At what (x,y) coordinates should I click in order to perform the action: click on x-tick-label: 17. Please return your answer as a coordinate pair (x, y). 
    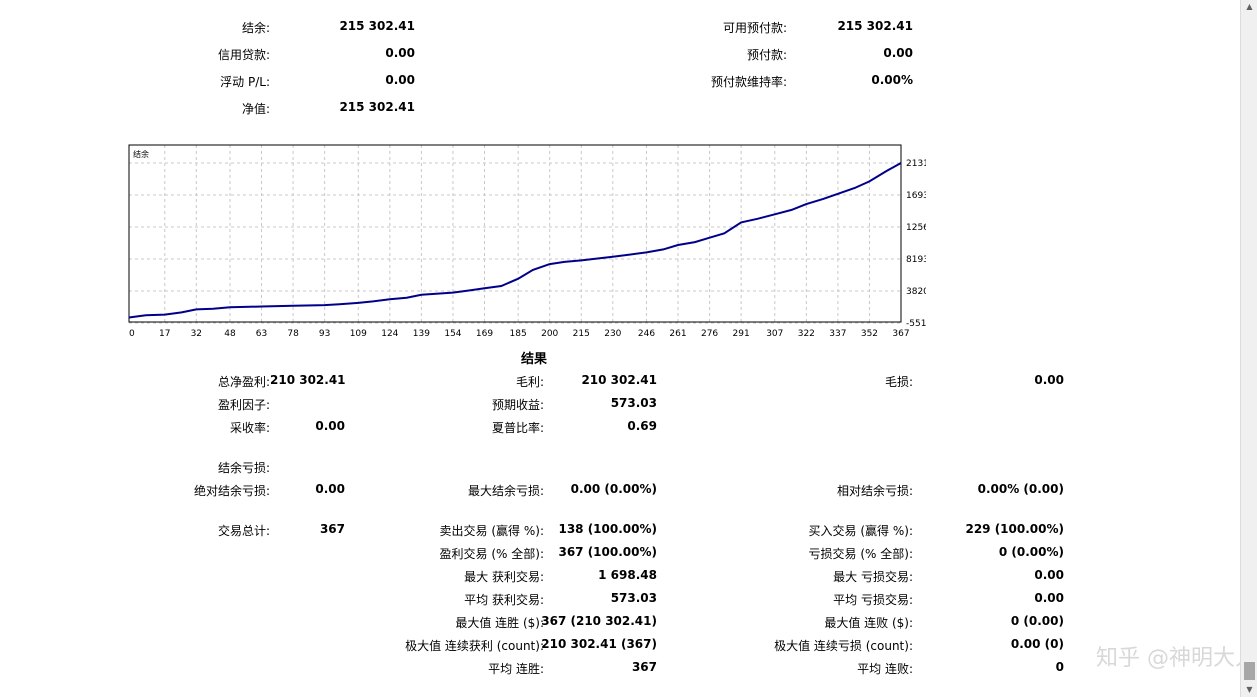
    Looking at the image, I should click on (164, 334).